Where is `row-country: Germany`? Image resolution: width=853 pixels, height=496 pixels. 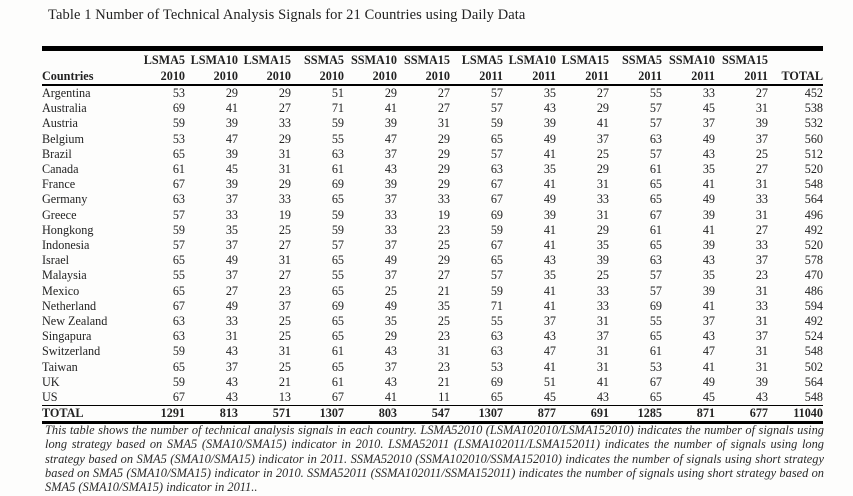 row-country: Germany is located at coordinates (65, 199).